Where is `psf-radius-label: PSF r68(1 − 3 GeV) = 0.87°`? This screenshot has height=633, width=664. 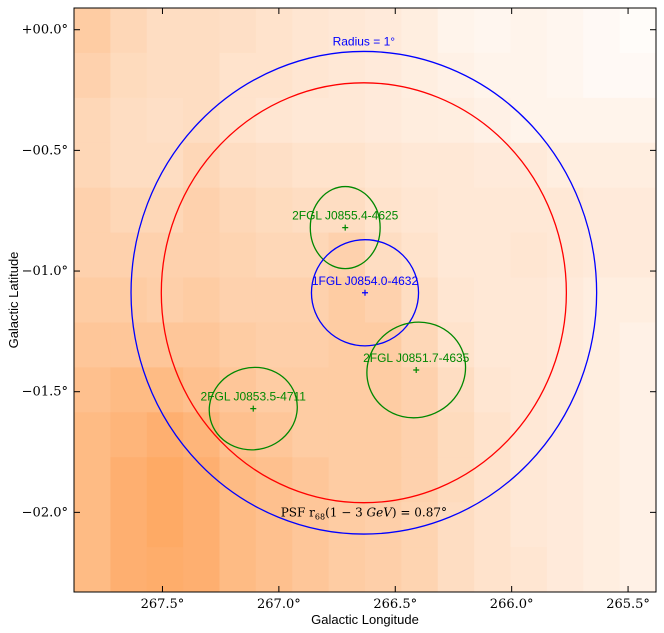
psf-radius-label: PSF r68(1 − 3 GeV) = 0.87° is located at coordinates (364, 514).